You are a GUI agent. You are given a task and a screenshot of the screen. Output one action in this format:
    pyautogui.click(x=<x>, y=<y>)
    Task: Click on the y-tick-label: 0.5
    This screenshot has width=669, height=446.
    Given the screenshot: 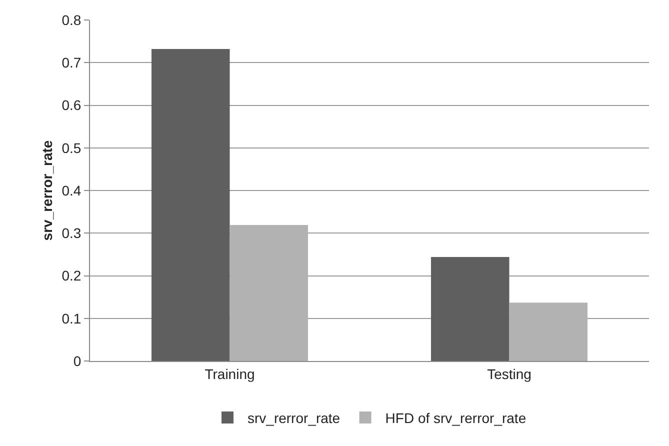 What is the action you would take?
    pyautogui.click(x=72, y=148)
    